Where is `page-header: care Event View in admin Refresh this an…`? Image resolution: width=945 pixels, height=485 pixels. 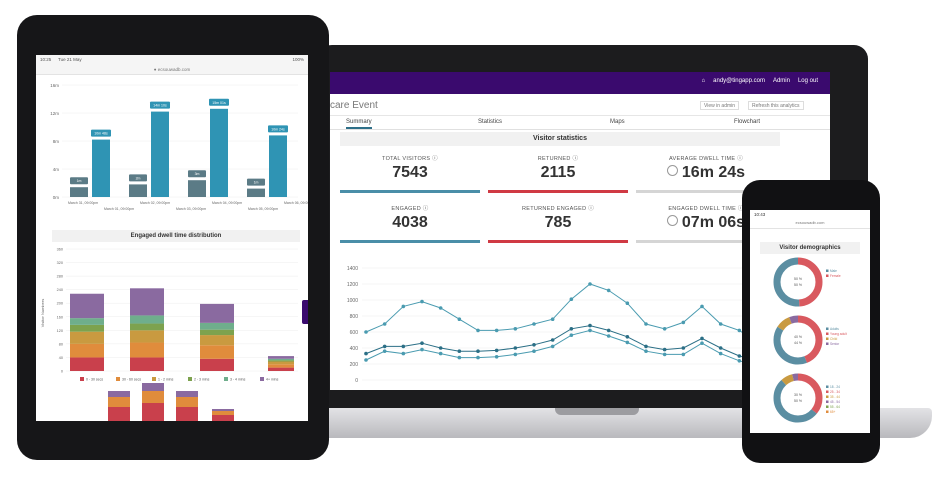 page-header: care Event View in admin Refresh this an… is located at coordinates (580, 105).